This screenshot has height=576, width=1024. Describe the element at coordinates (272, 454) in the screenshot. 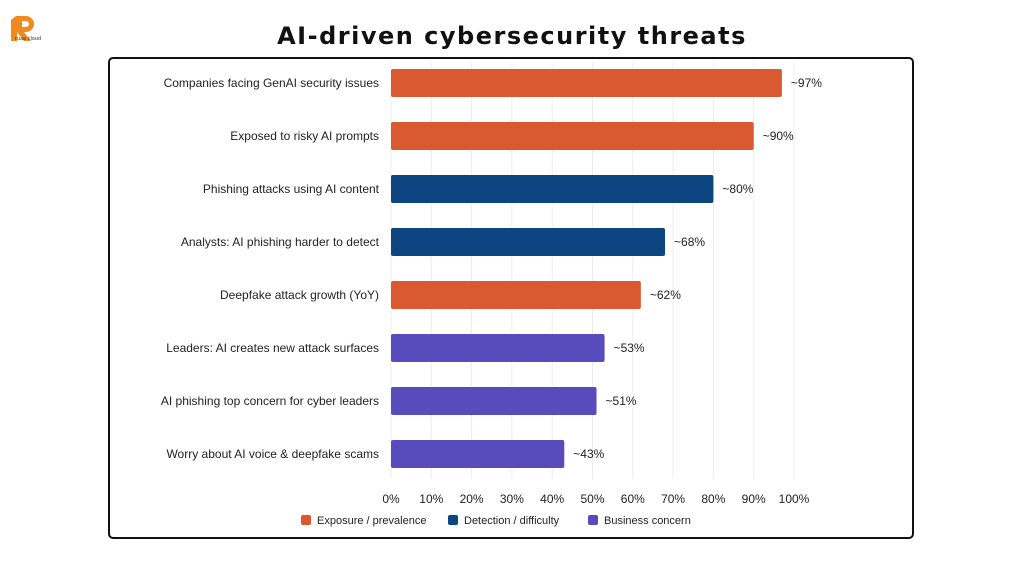

I see `category-label: Worry about AI voice & deepfake scams` at that location.